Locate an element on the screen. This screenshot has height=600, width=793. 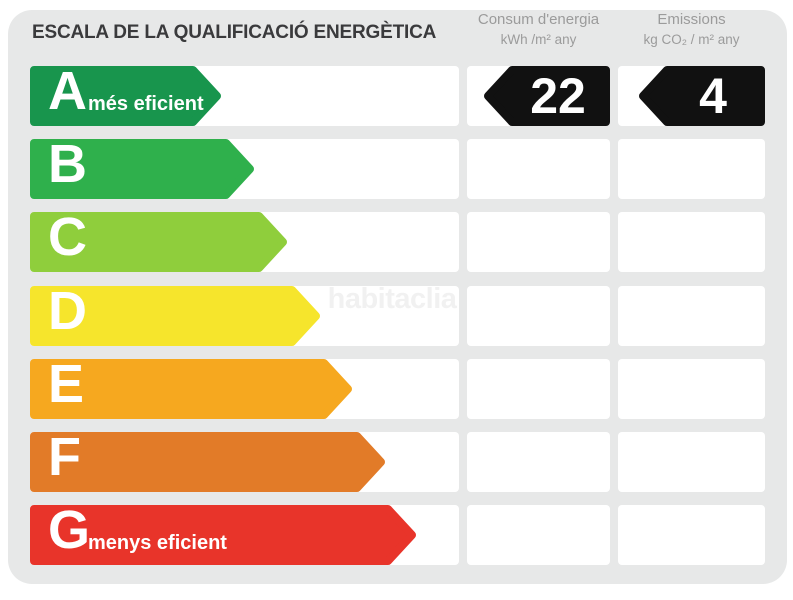
consumption-column-title: Consum d'energia is located at coordinates (538, 19).